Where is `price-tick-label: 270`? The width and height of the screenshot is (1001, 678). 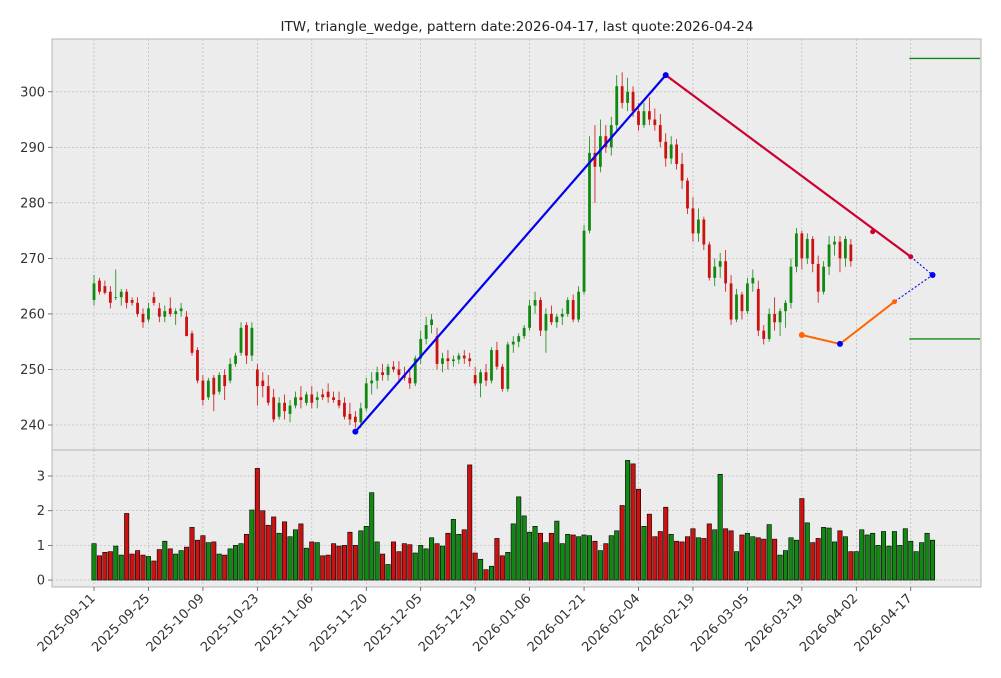
price-tick-label: 270 is located at coordinates (32, 259).